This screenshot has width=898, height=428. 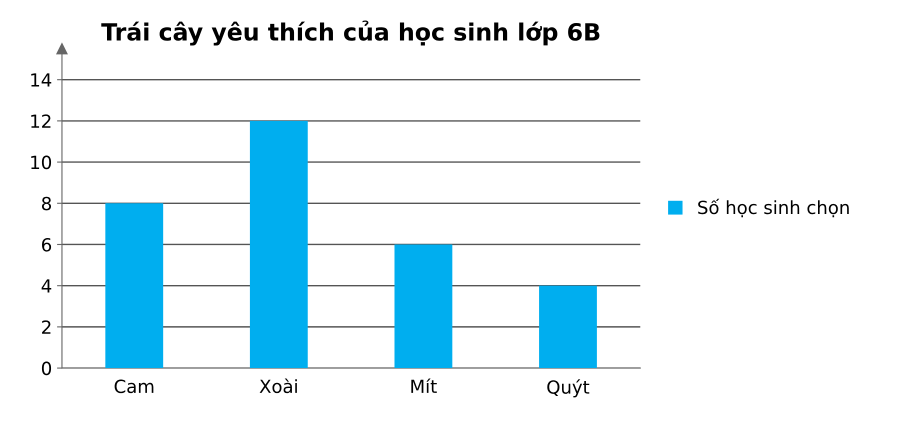 What do you see at coordinates (568, 388) in the screenshot?
I see `x-tick-label: Quýt` at bounding box center [568, 388].